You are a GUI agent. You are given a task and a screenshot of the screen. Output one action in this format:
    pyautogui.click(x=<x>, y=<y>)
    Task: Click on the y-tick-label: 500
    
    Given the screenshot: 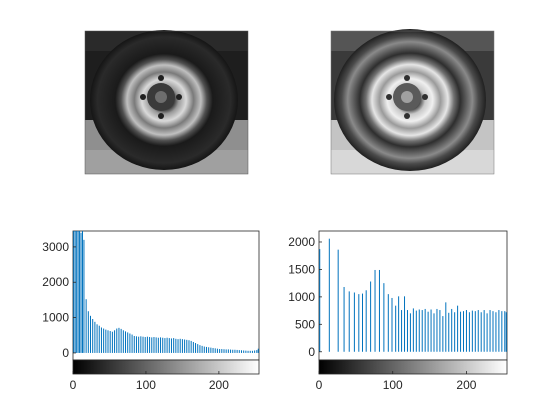 What is the action you would take?
    pyautogui.click(x=305, y=324)
    